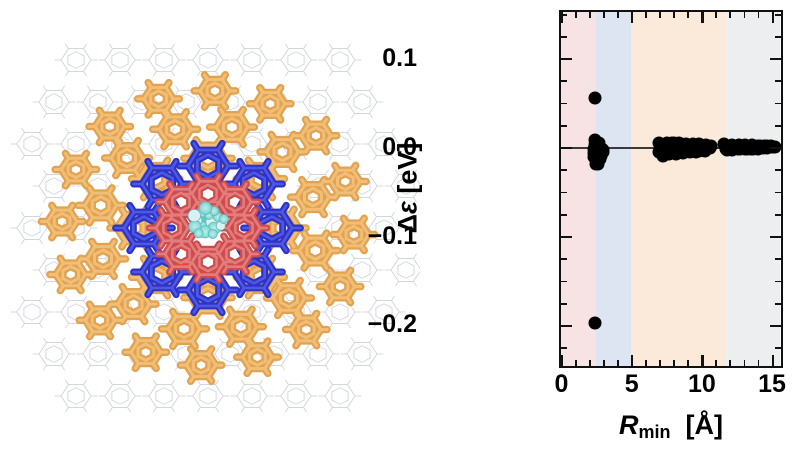 The height and width of the screenshot is (455, 800). Describe the element at coordinates (631, 384) in the screenshot. I see `x-tick-label: 5` at that location.